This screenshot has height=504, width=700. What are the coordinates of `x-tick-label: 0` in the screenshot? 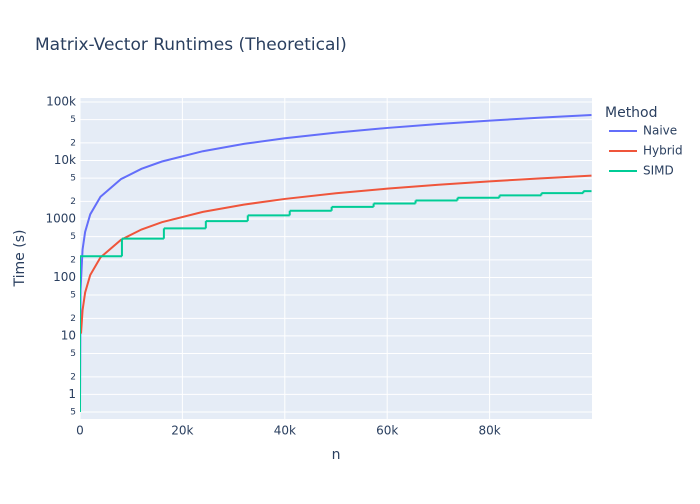 It's located at (80, 431).